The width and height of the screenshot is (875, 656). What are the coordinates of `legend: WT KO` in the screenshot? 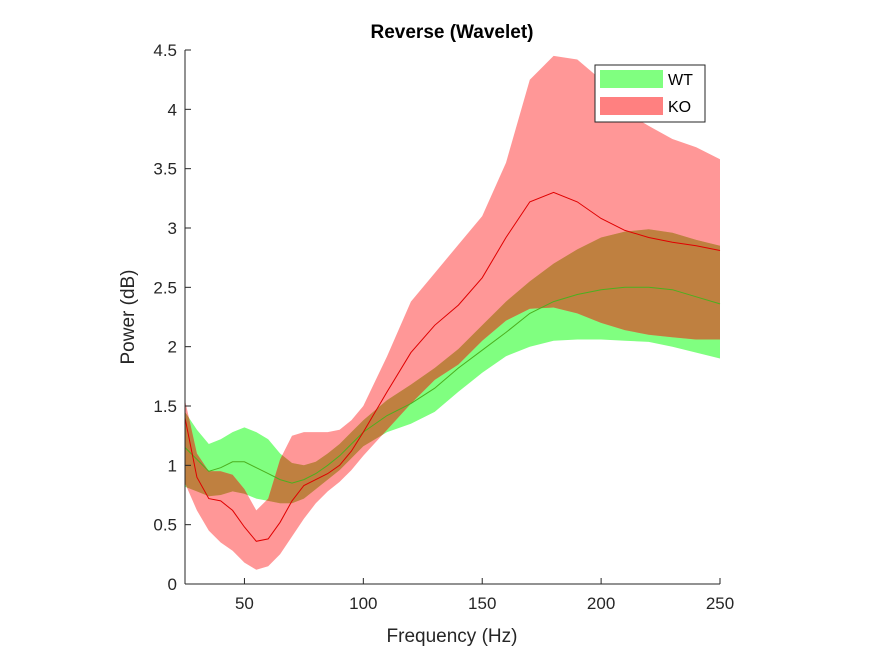 It's located at (650, 93).